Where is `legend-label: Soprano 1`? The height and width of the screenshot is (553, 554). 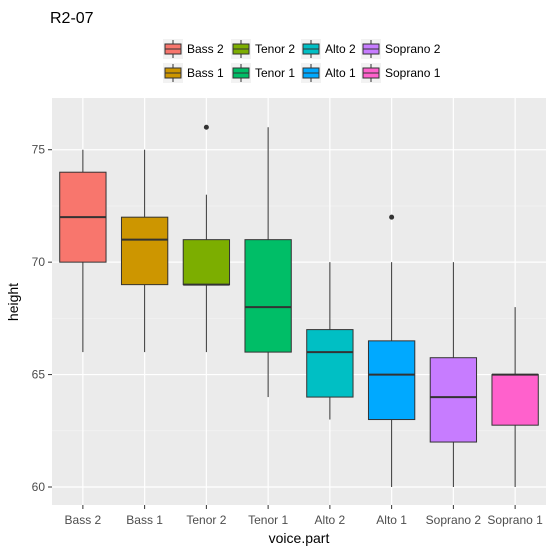 legend-label: Soprano 1 is located at coordinates (413, 73).